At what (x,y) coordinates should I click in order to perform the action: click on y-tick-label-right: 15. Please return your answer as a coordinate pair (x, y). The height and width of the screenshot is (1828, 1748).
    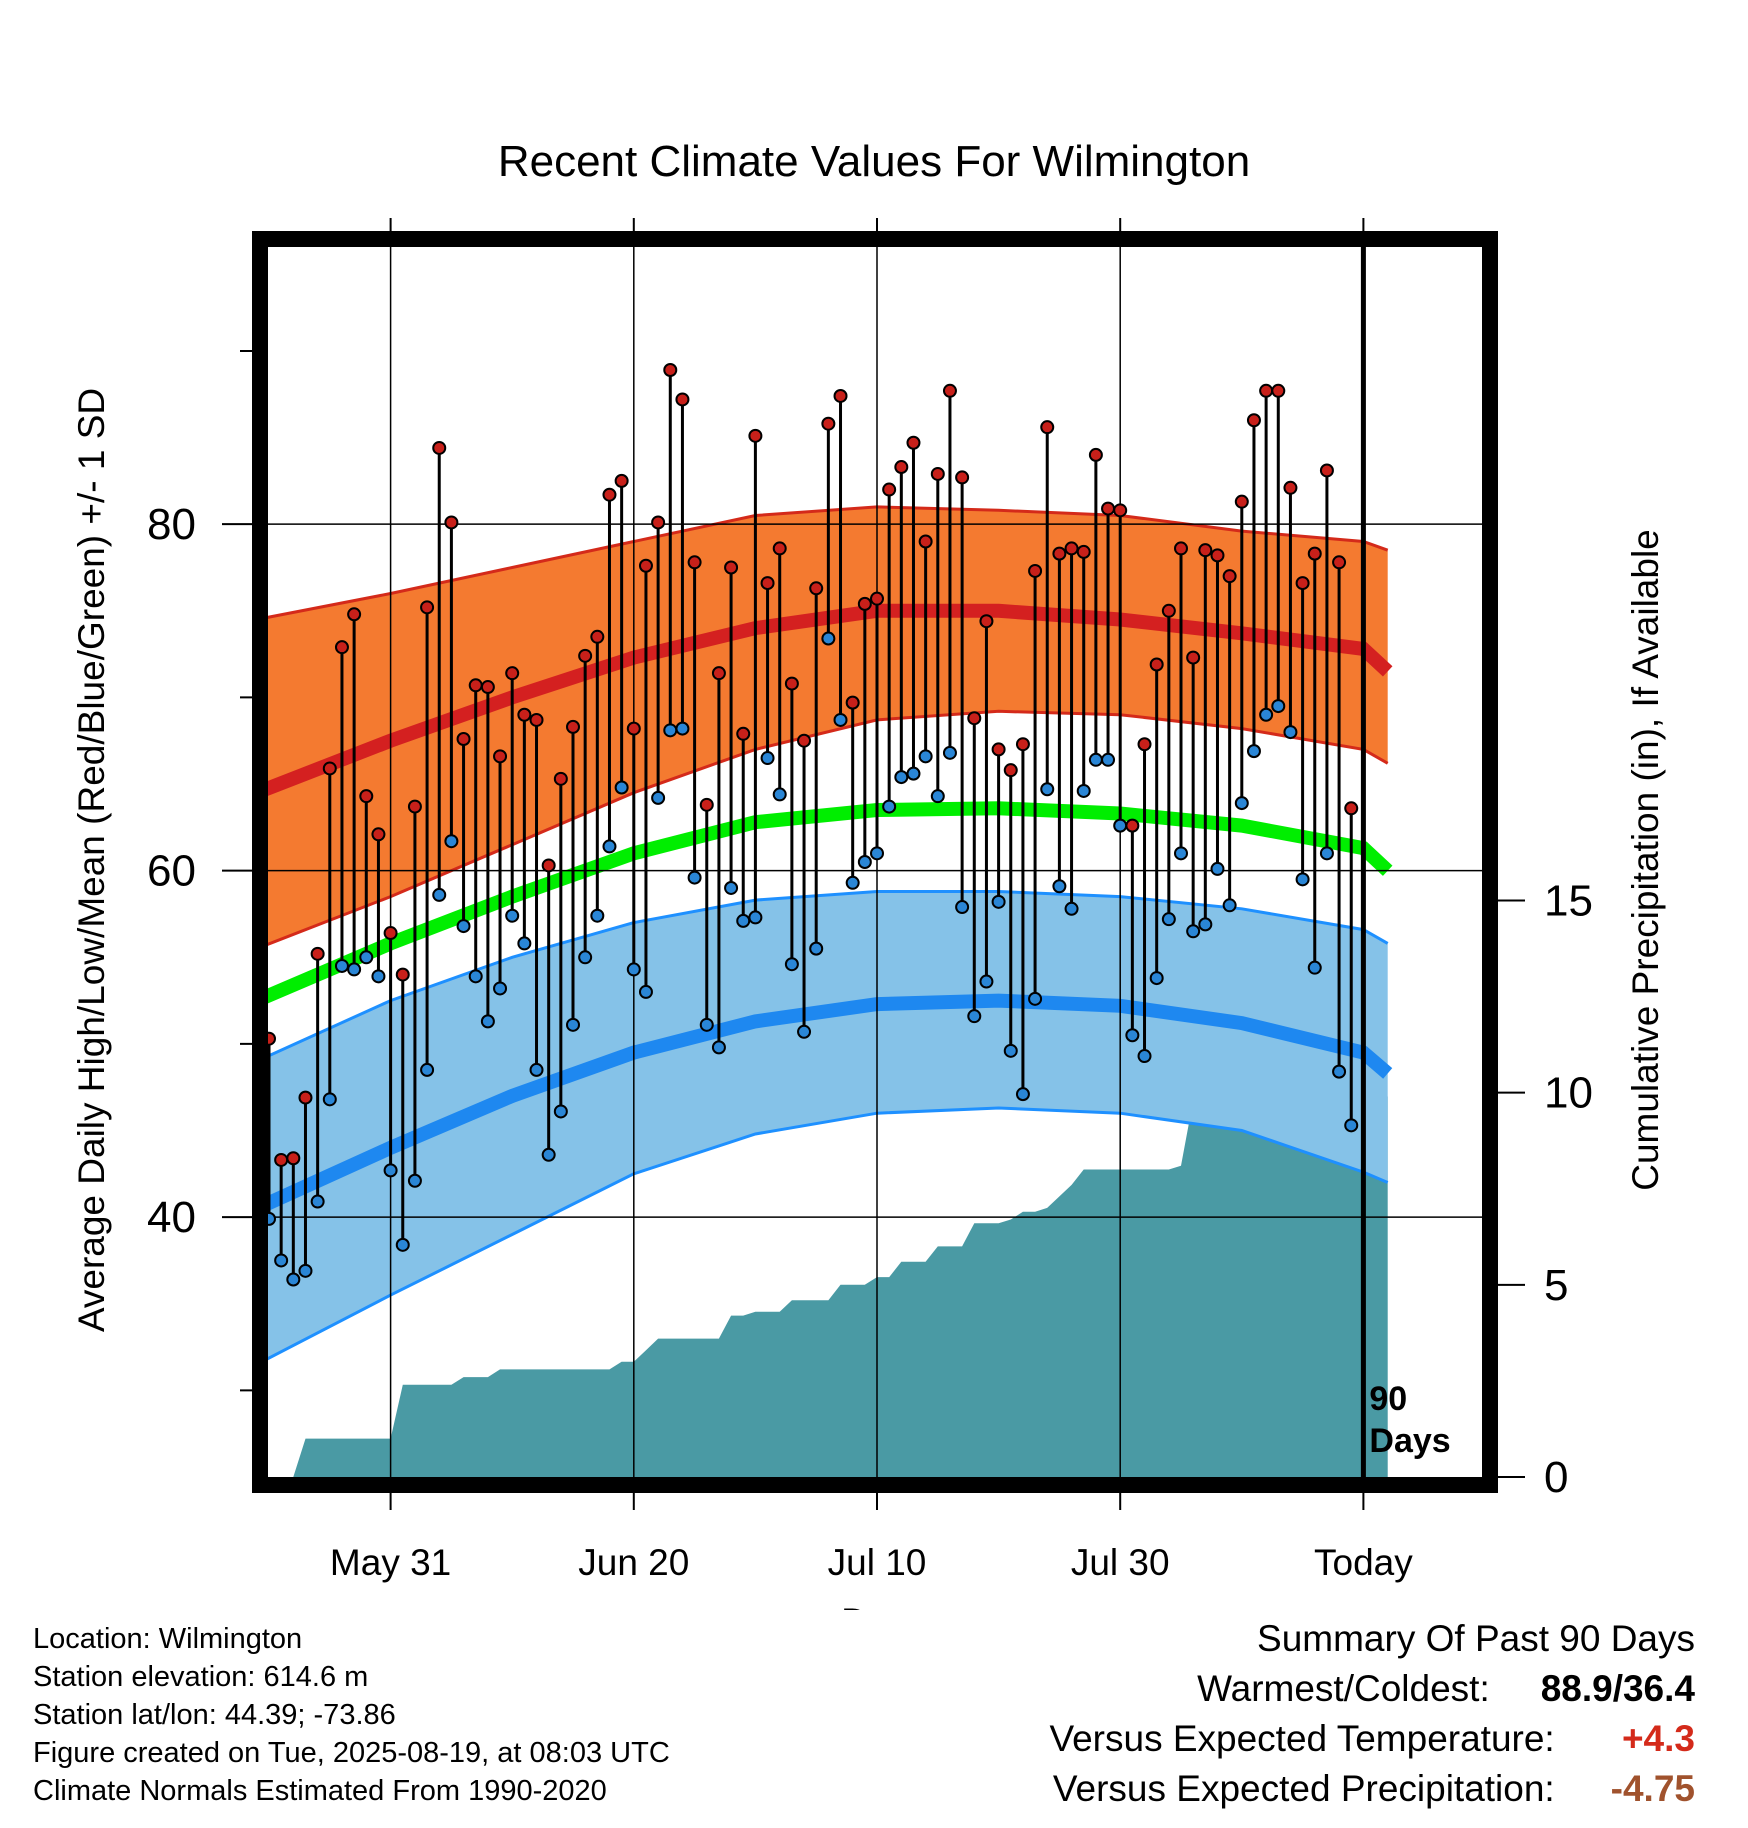
    Looking at the image, I should click on (1568, 900).